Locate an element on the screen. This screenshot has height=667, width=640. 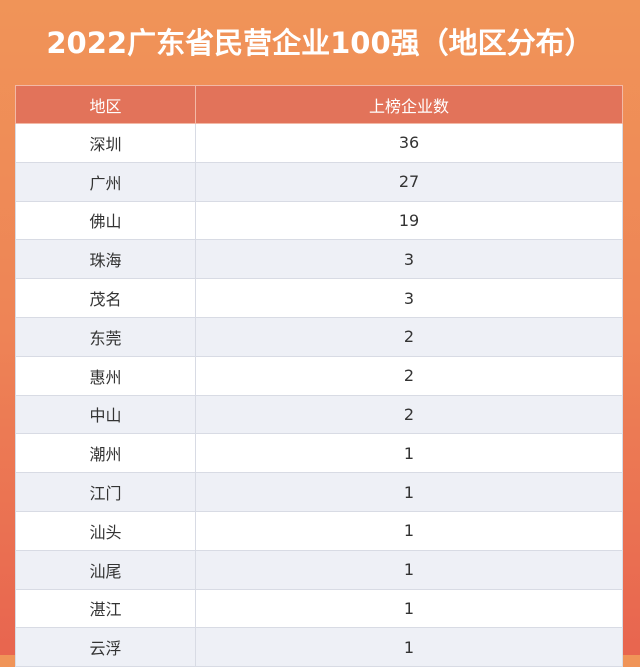
table-row: 东莞 2 is located at coordinates (319, 336).